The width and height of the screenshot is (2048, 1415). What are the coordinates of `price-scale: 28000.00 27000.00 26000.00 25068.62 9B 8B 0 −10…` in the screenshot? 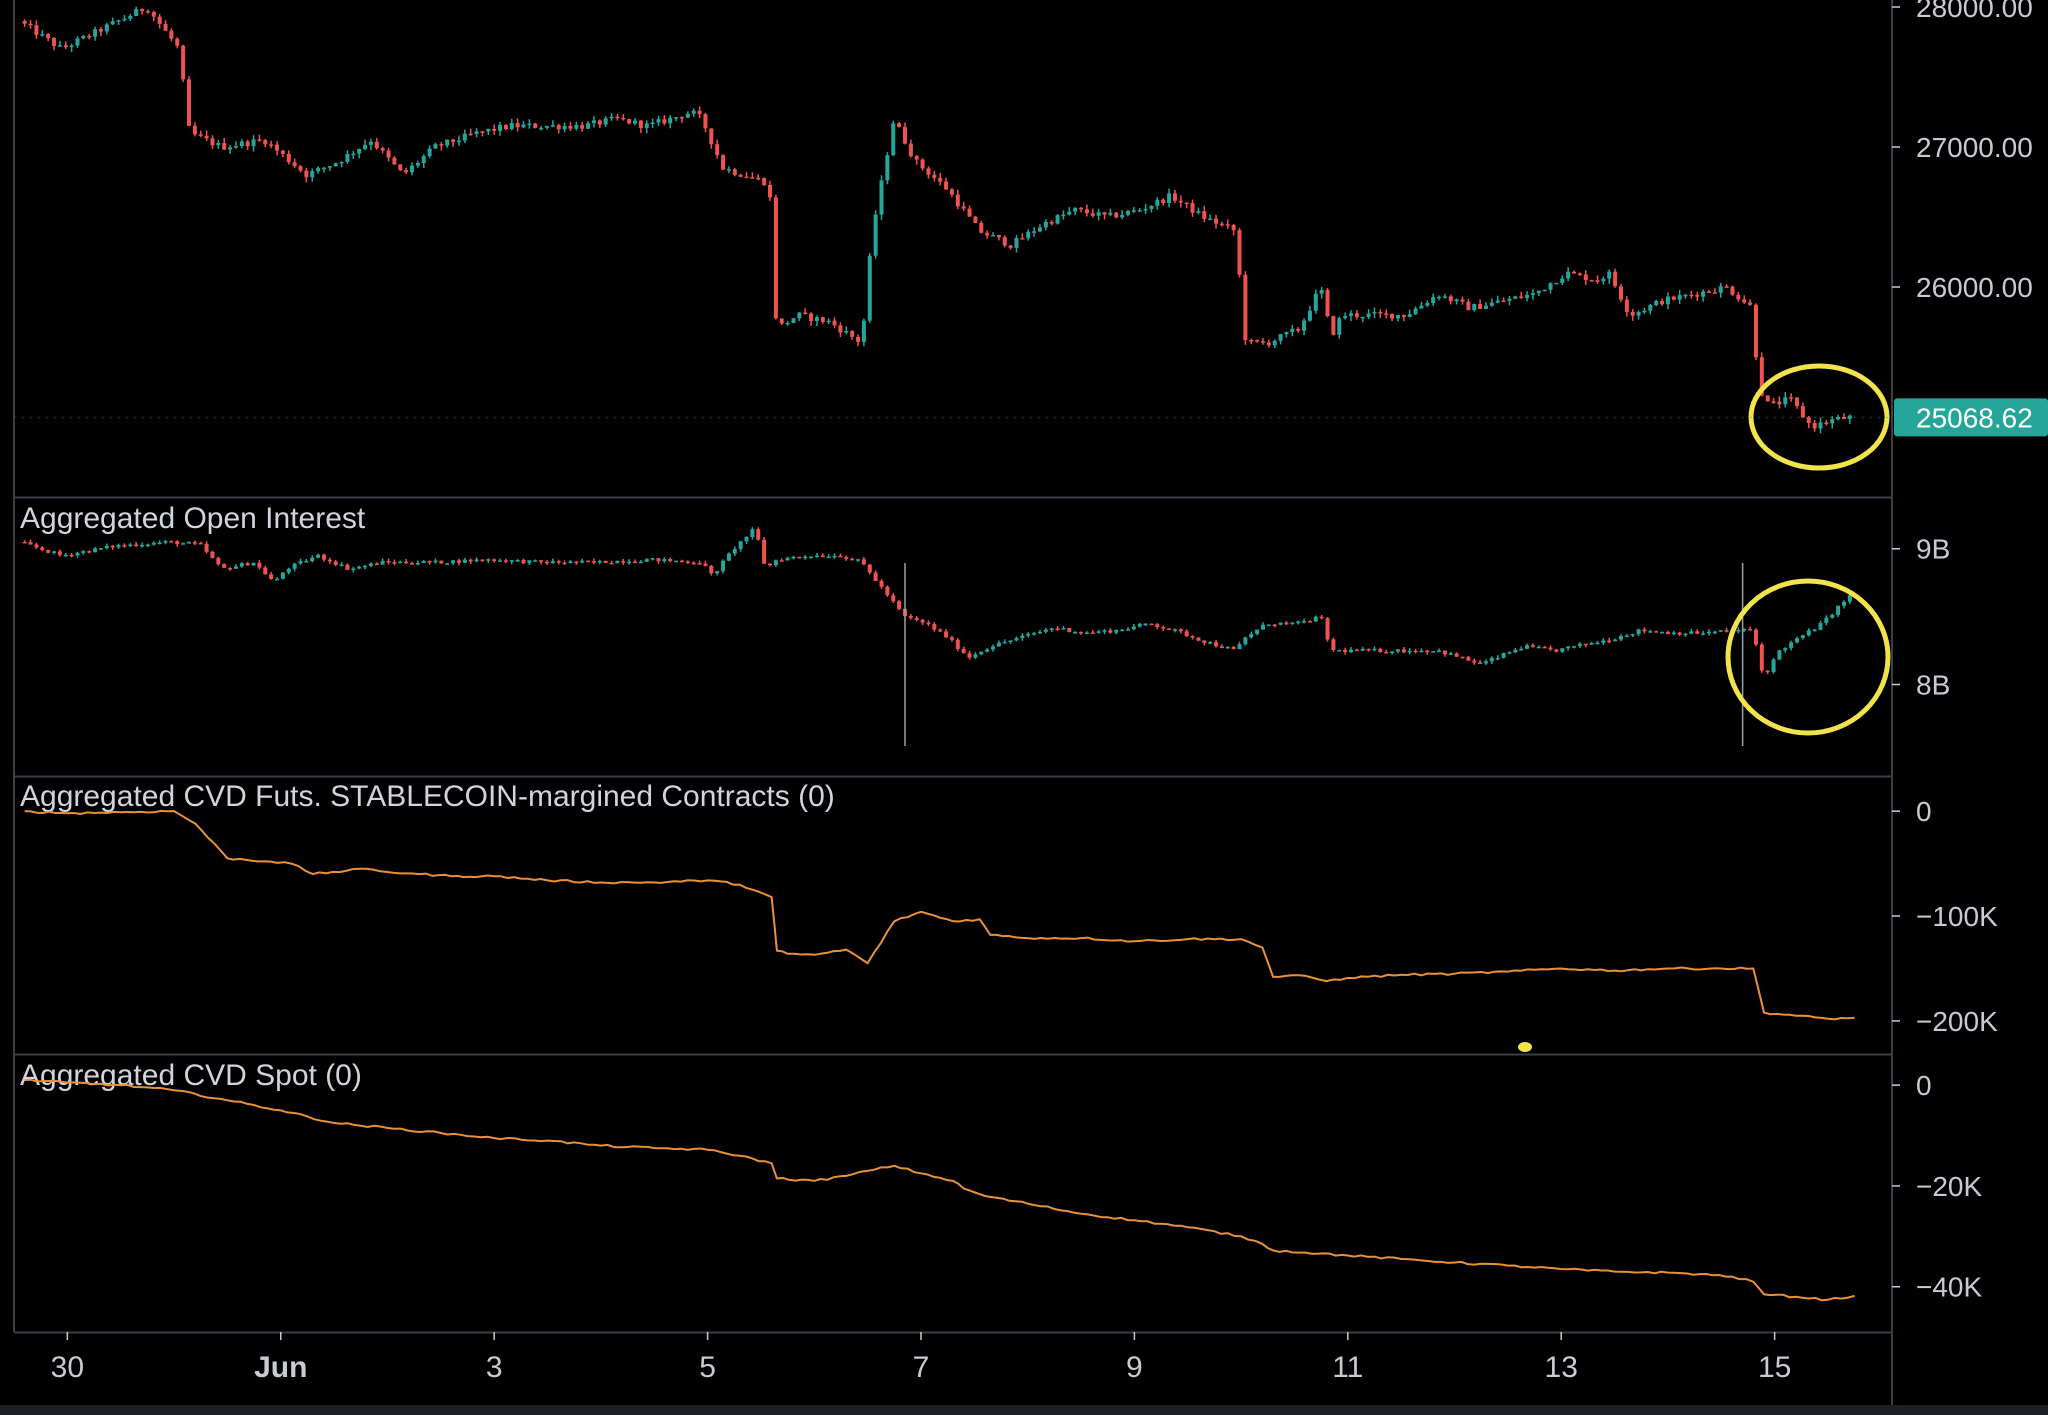 It's located at (1970, 651).